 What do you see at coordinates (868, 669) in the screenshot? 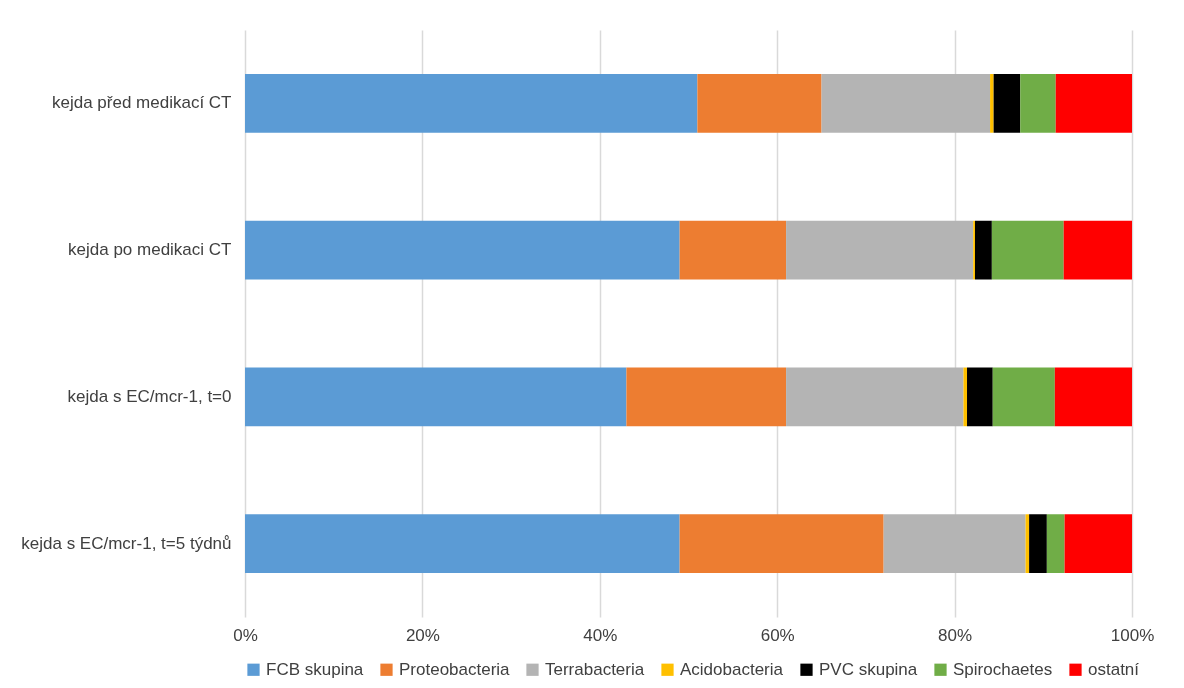
I see `legend-label: PVC skupina` at bounding box center [868, 669].